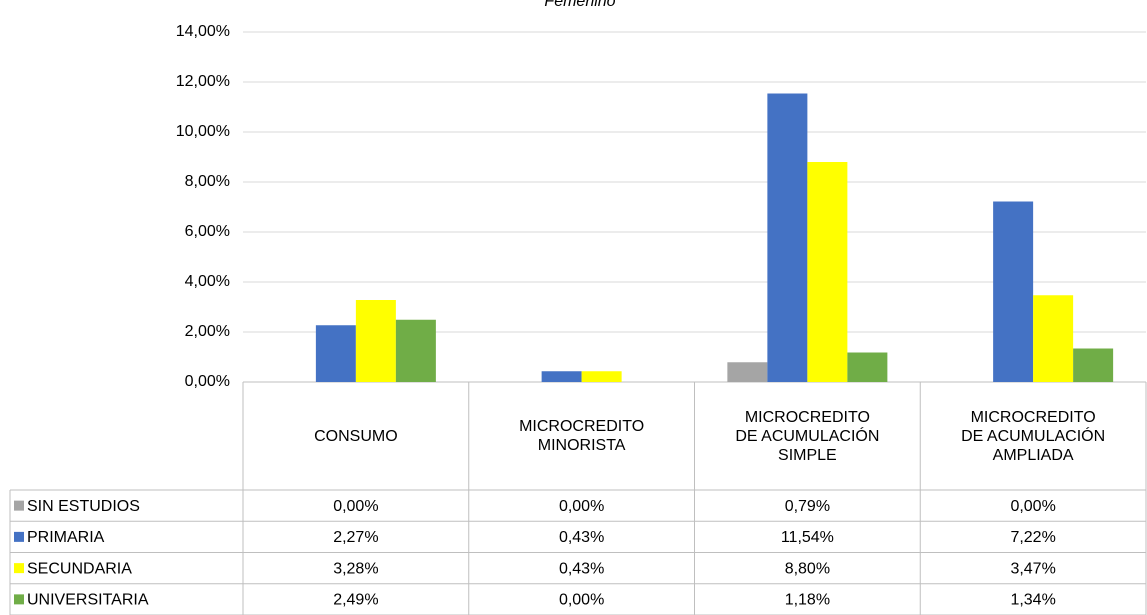  I want to click on y-tick-label: 4,00%, so click(207, 281).